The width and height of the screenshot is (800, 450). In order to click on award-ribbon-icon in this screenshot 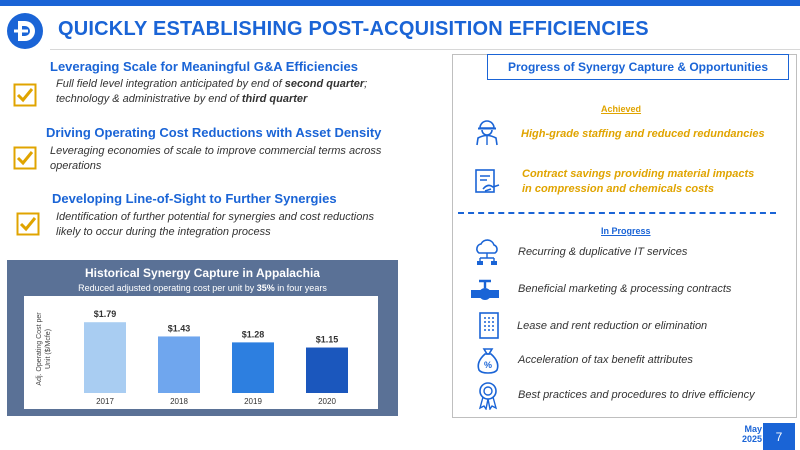, I will do `click(488, 396)`.